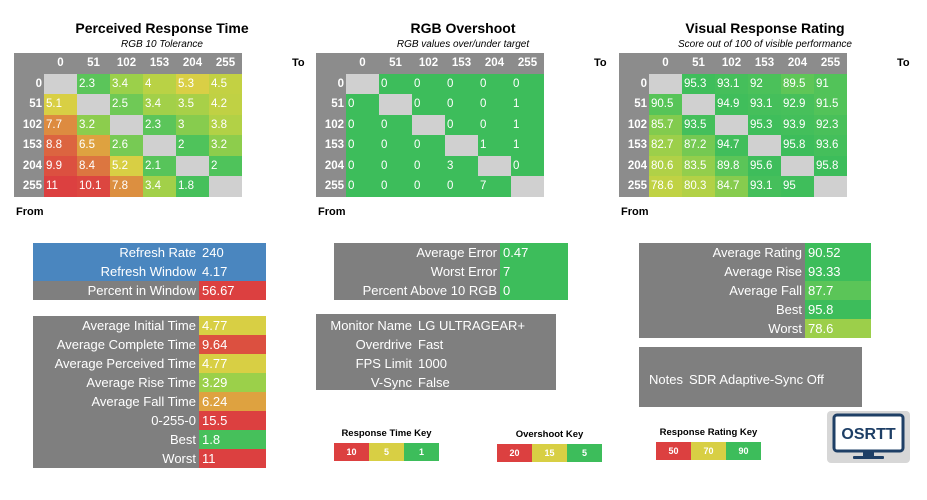 The image size is (927, 500). What do you see at coordinates (179, 458) in the screenshot?
I see `stat-label: Worst` at bounding box center [179, 458].